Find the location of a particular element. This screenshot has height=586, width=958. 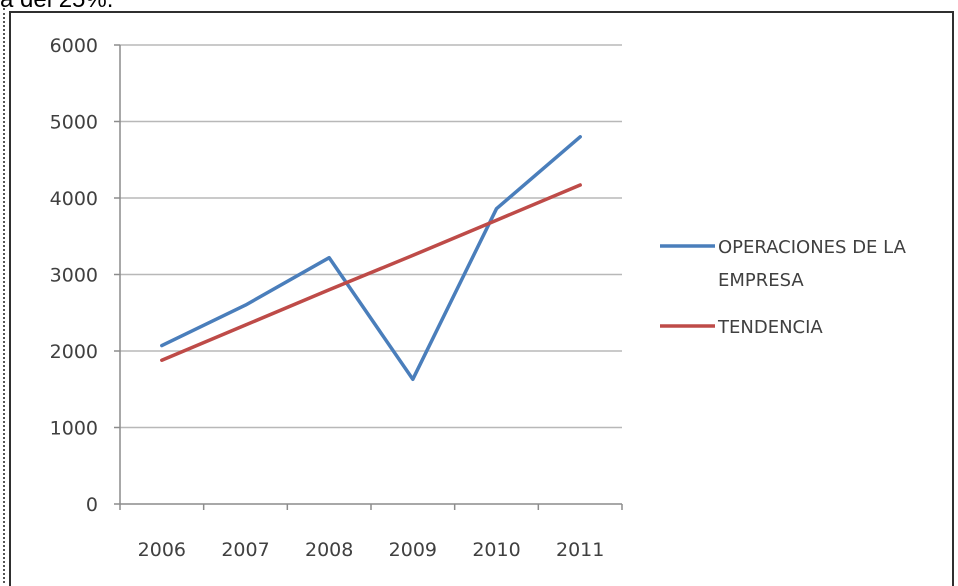

x-tick-label: 2011 is located at coordinates (580, 550).